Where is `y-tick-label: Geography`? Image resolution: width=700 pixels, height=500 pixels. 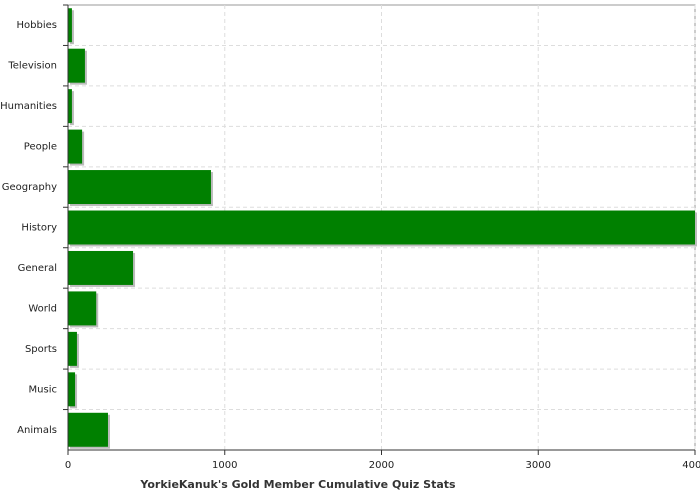
y-tick-label: Geography is located at coordinates (29, 187).